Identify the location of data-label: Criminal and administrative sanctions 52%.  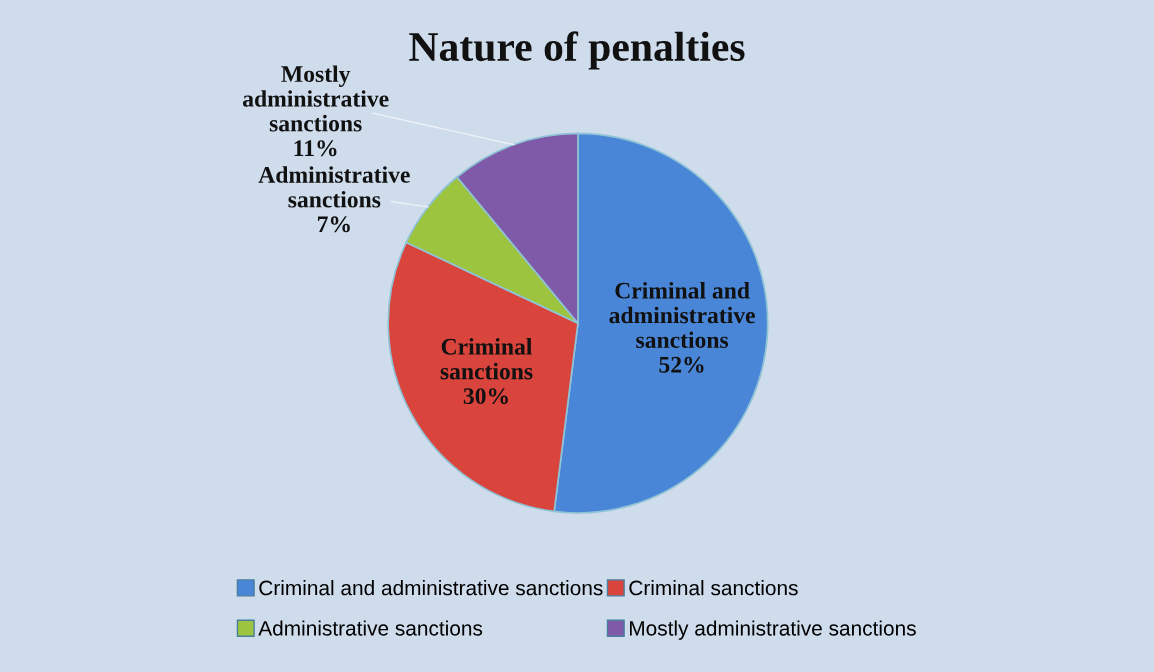
(682, 327).